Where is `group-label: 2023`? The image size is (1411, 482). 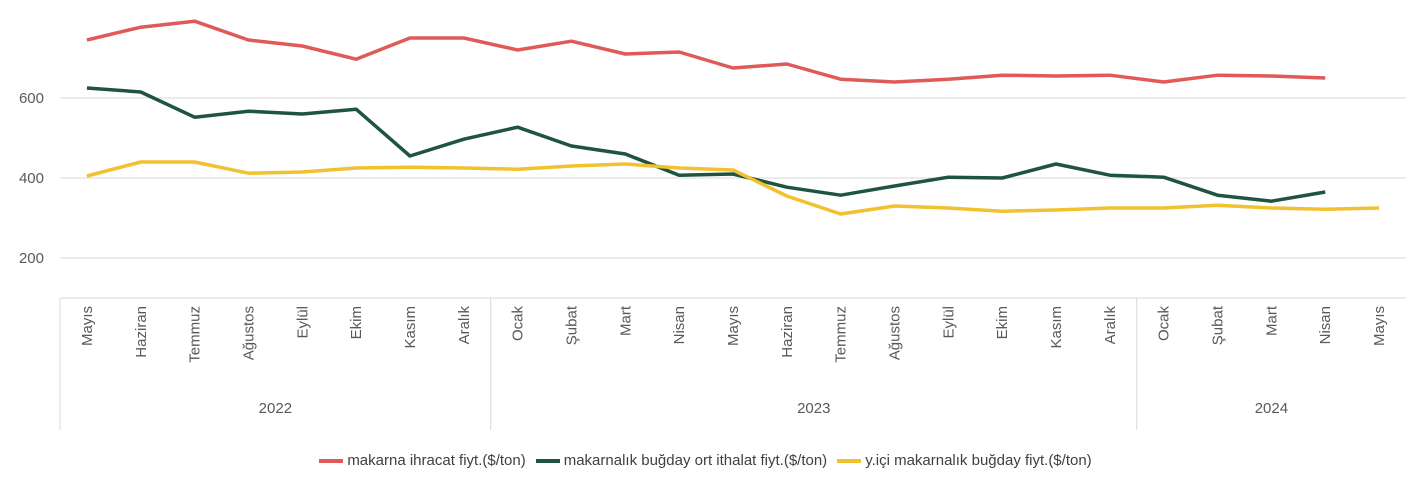 group-label: 2023 is located at coordinates (813, 408).